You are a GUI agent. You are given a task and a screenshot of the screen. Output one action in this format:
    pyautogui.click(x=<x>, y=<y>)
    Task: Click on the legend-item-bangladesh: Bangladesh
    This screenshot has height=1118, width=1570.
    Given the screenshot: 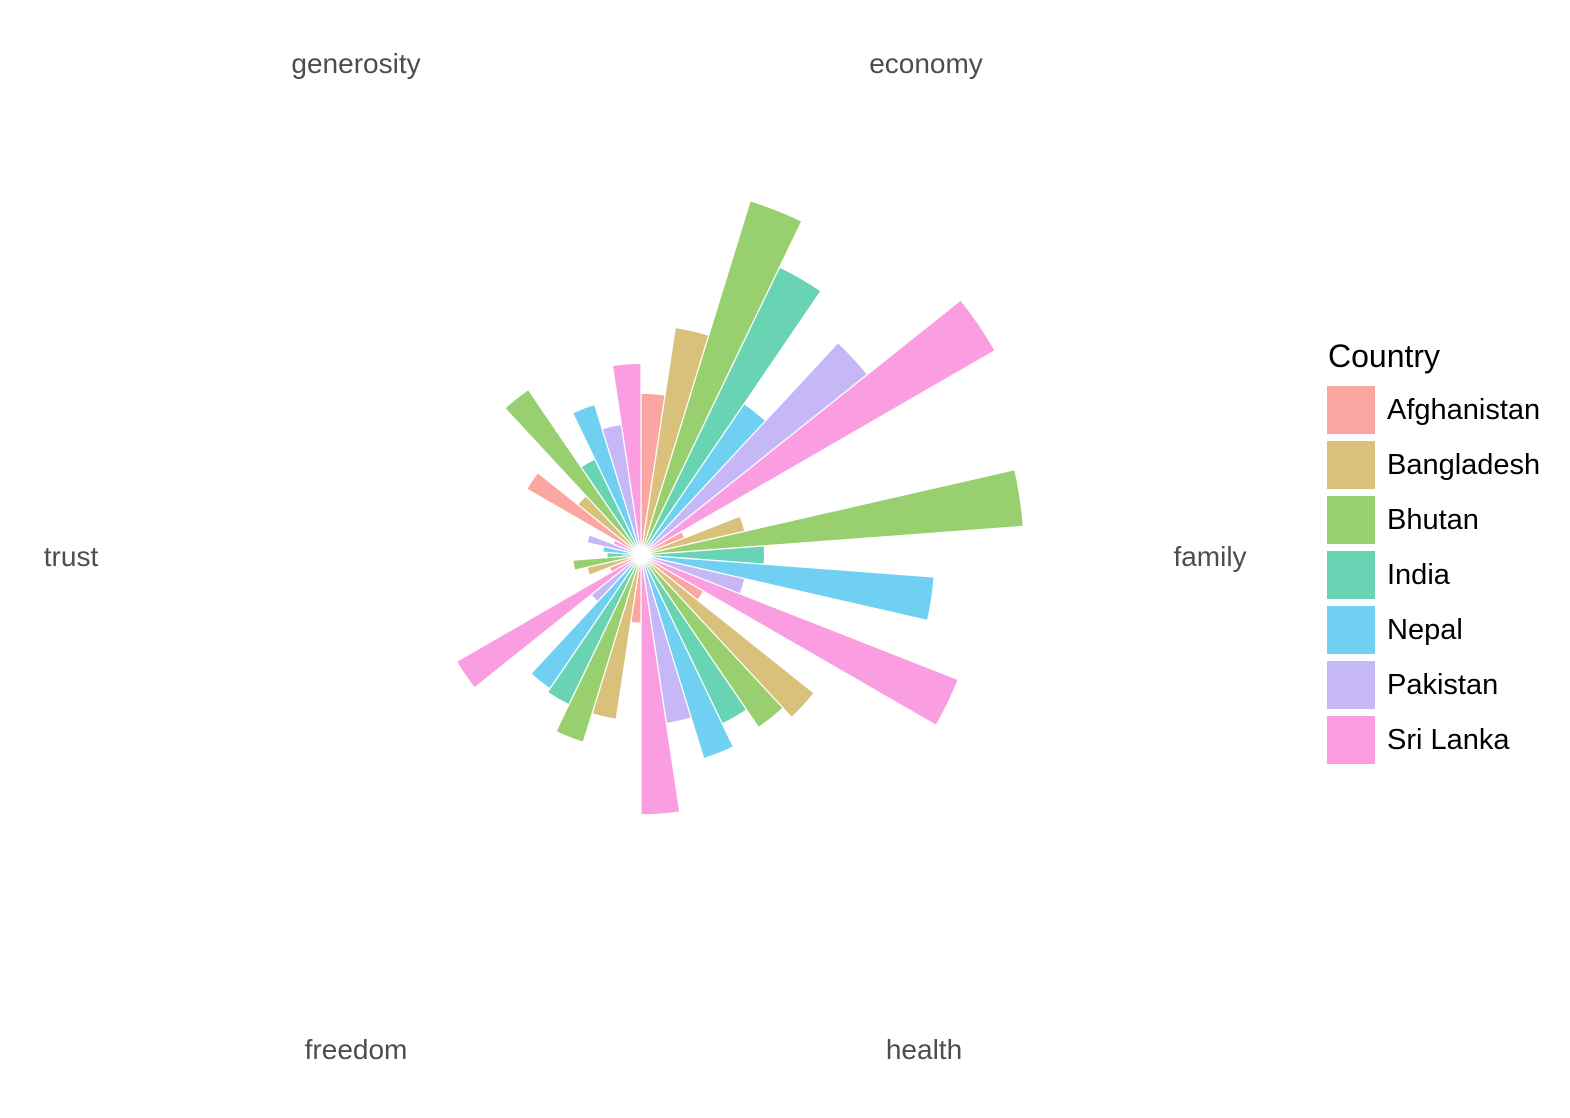 What is the action you would take?
    pyautogui.click(x=1433, y=465)
    